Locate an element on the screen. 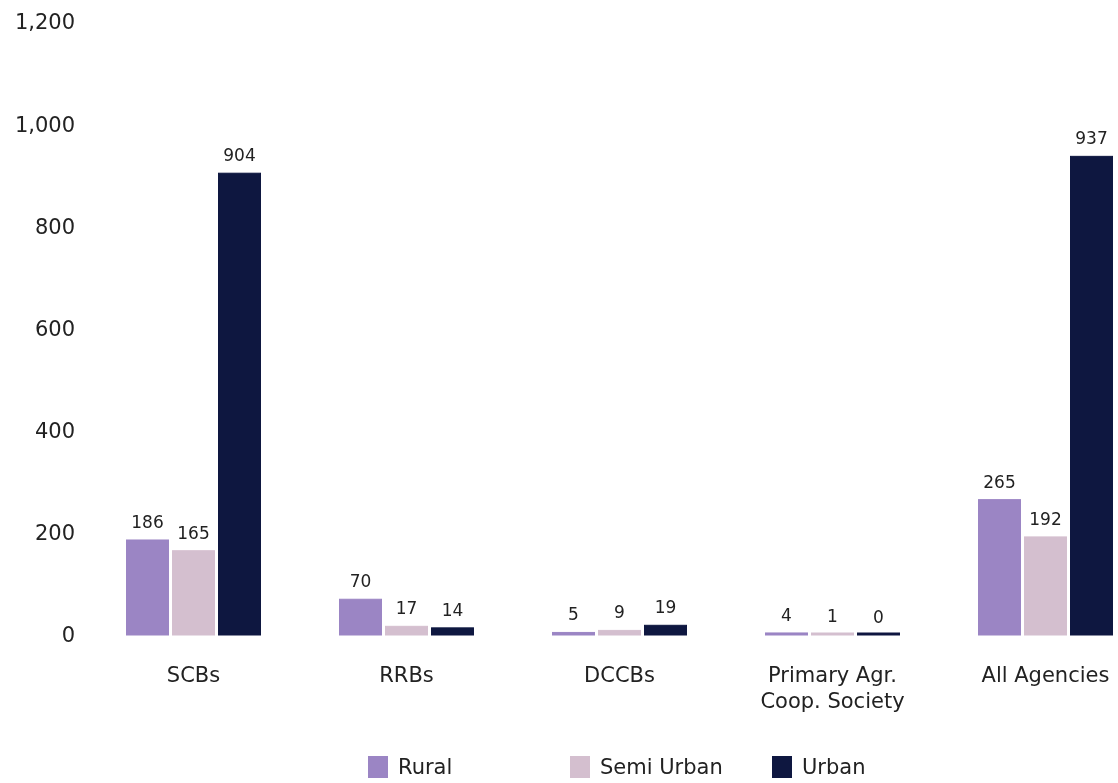 The height and width of the screenshot is (783, 1118). data-label: 9 is located at coordinates (619, 612).